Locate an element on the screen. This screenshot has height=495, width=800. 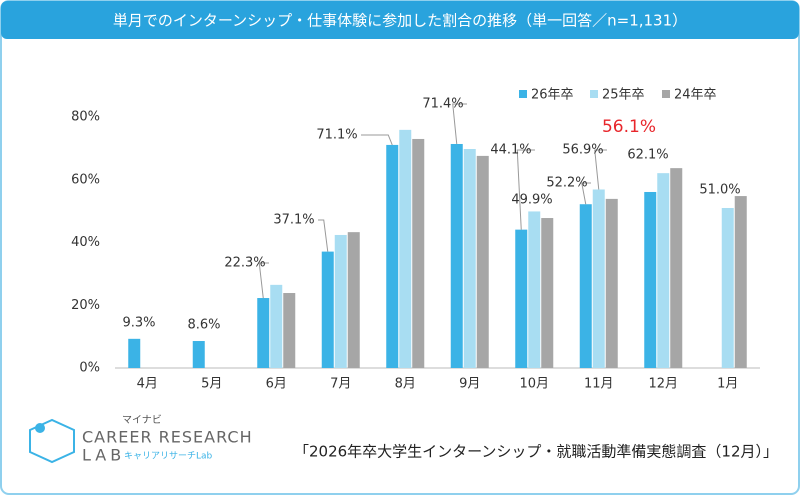
data-label: 71.1% is located at coordinates (336, 135).